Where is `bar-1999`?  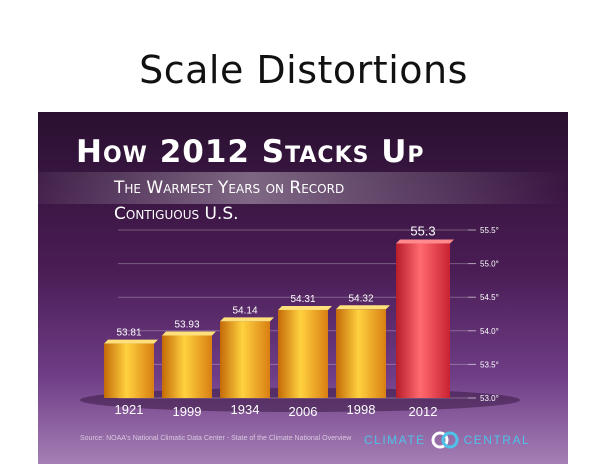
bar-1999 is located at coordinates (187, 366).